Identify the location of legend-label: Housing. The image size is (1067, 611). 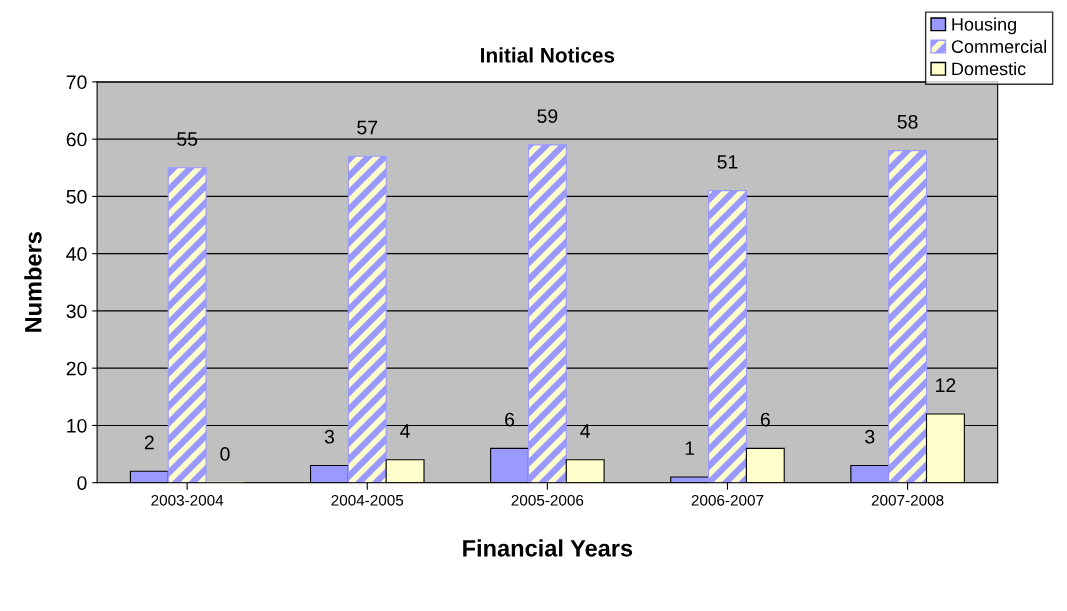
(984, 26).